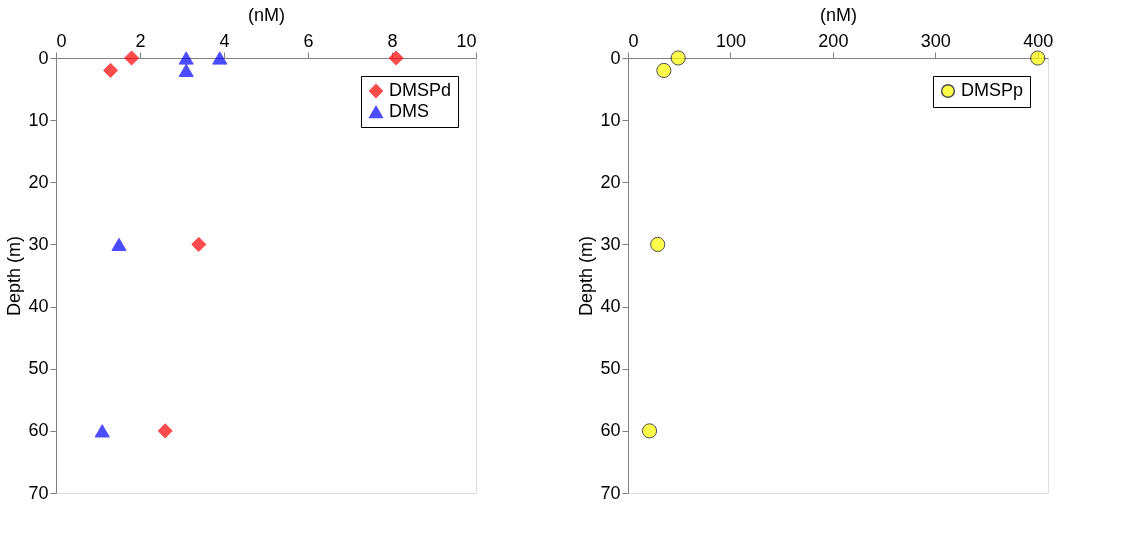 This screenshot has height=556, width=1128. Describe the element at coordinates (420, 90) in the screenshot. I see `legend-label: DMSPd` at that location.